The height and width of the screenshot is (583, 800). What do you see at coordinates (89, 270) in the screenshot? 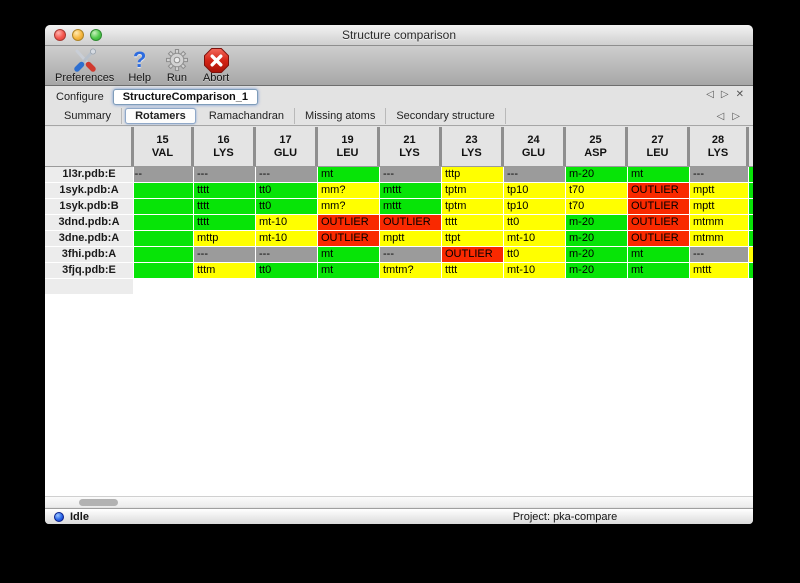
I see `row-label: 3fjq.pdb:E` at bounding box center [89, 270].